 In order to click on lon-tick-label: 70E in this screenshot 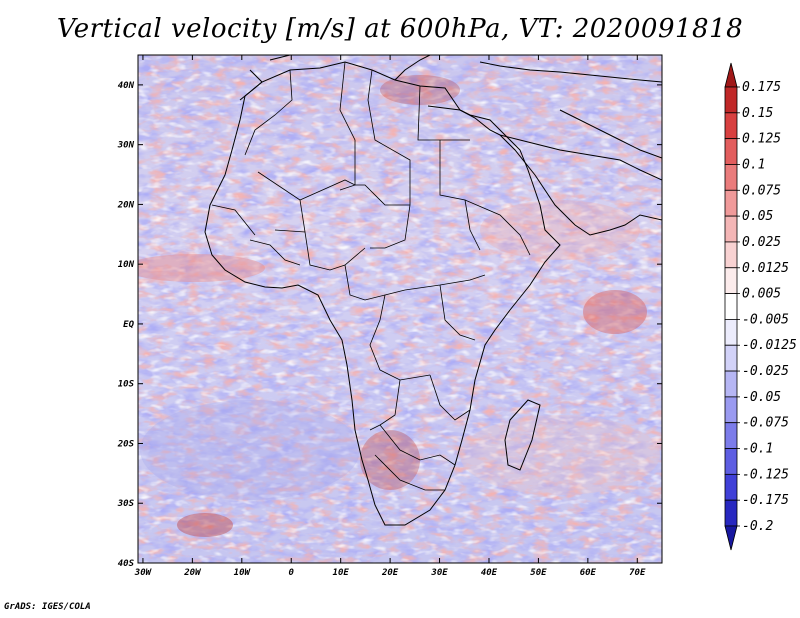, I will do `click(637, 573)`.